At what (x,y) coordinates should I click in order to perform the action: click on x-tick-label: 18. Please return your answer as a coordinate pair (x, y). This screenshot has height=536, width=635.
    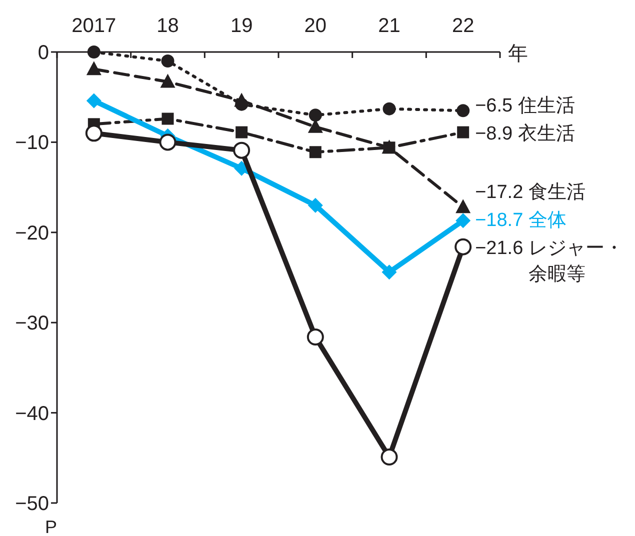
    Looking at the image, I should click on (167, 26).